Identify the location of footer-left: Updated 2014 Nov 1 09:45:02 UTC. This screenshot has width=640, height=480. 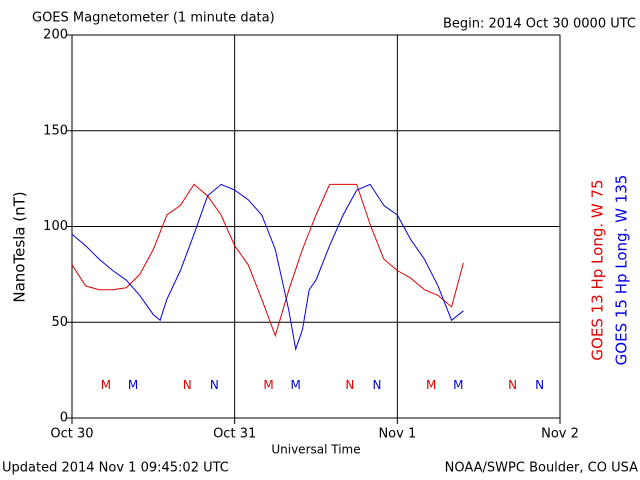
(115, 468).